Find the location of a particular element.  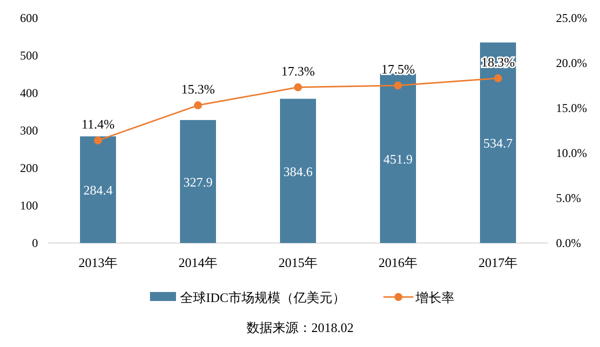

y2-tick-label: 15.0% is located at coordinates (571, 108).